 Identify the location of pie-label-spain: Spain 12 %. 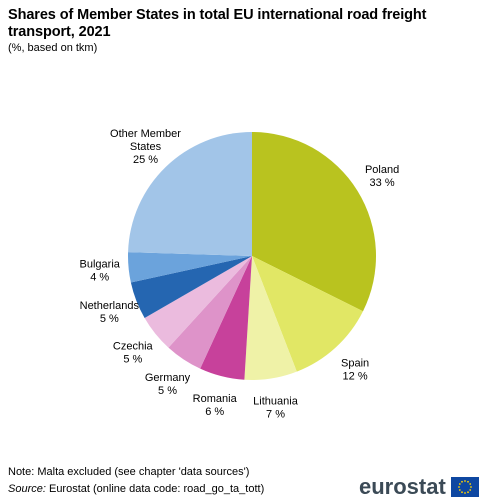
(355, 370).